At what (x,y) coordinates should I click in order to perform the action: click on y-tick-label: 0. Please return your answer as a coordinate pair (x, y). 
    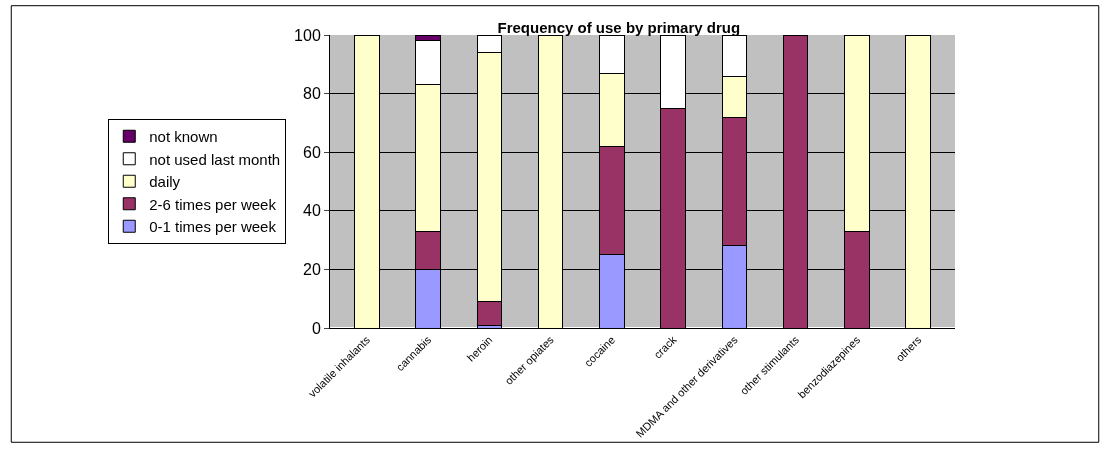
    Looking at the image, I should click on (316, 328).